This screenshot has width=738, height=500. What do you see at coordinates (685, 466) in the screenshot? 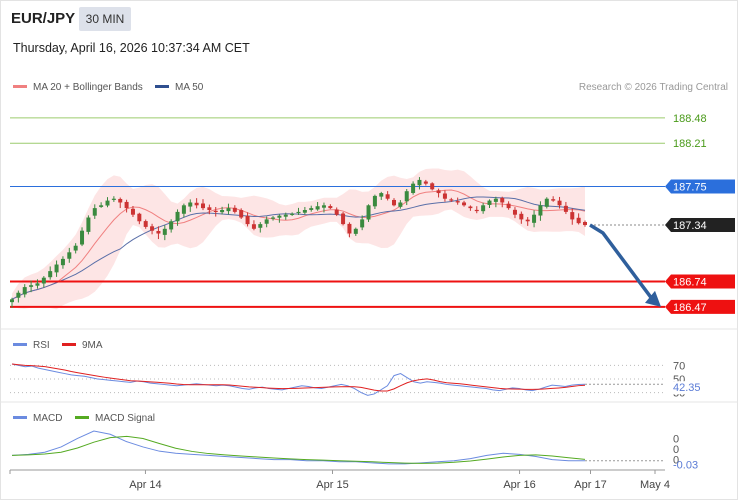
I see `macd-last-value: -0.03` at bounding box center [685, 466].